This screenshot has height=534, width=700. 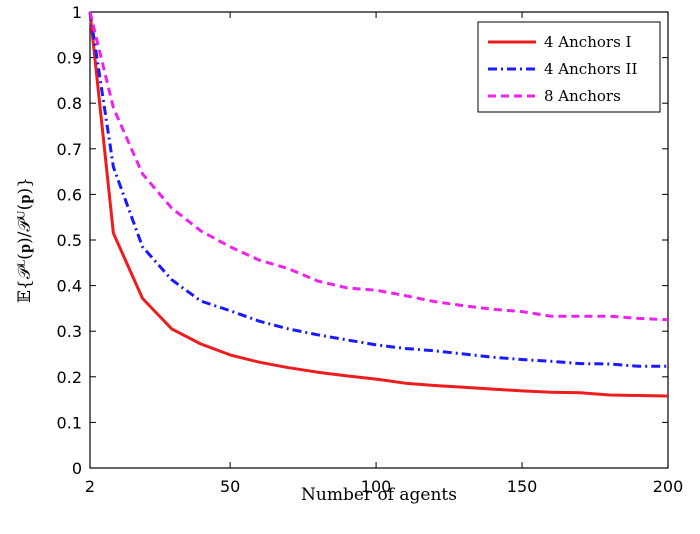 What do you see at coordinates (69, 103) in the screenshot?
I see `y-tick-label: 0.8` at bounding box center [69, 103].